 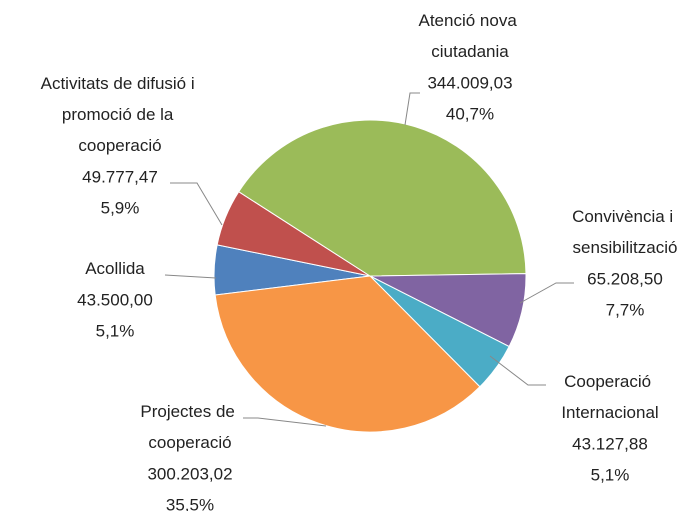 I want to click on value-label: 344.009,03, so click(x=469, y=82).